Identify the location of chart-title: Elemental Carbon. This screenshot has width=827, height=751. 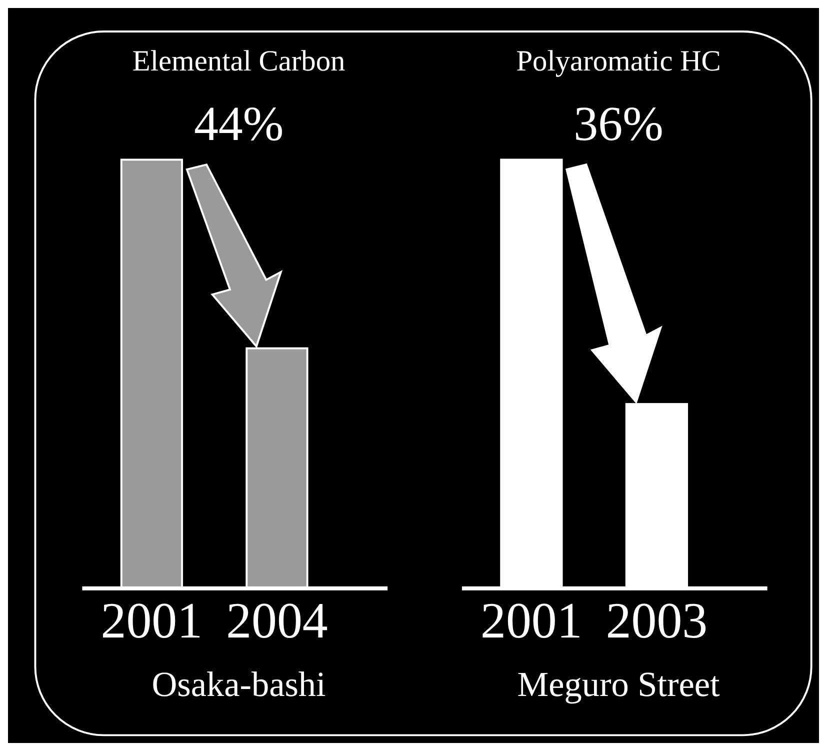
(239, 62).